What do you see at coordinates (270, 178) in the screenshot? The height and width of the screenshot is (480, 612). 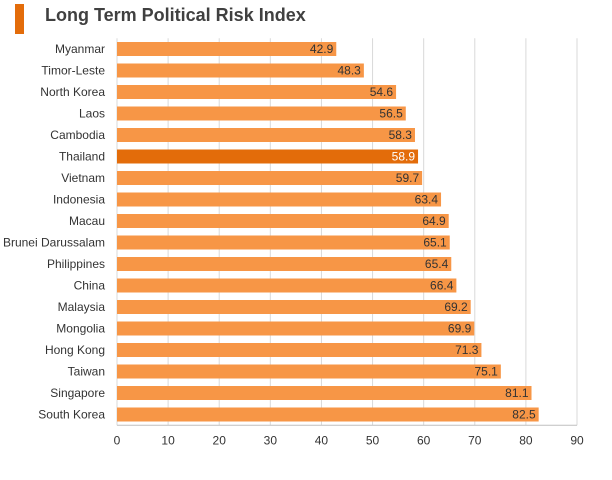 I see `bar-vietnam` at bounding box center [270, 178].